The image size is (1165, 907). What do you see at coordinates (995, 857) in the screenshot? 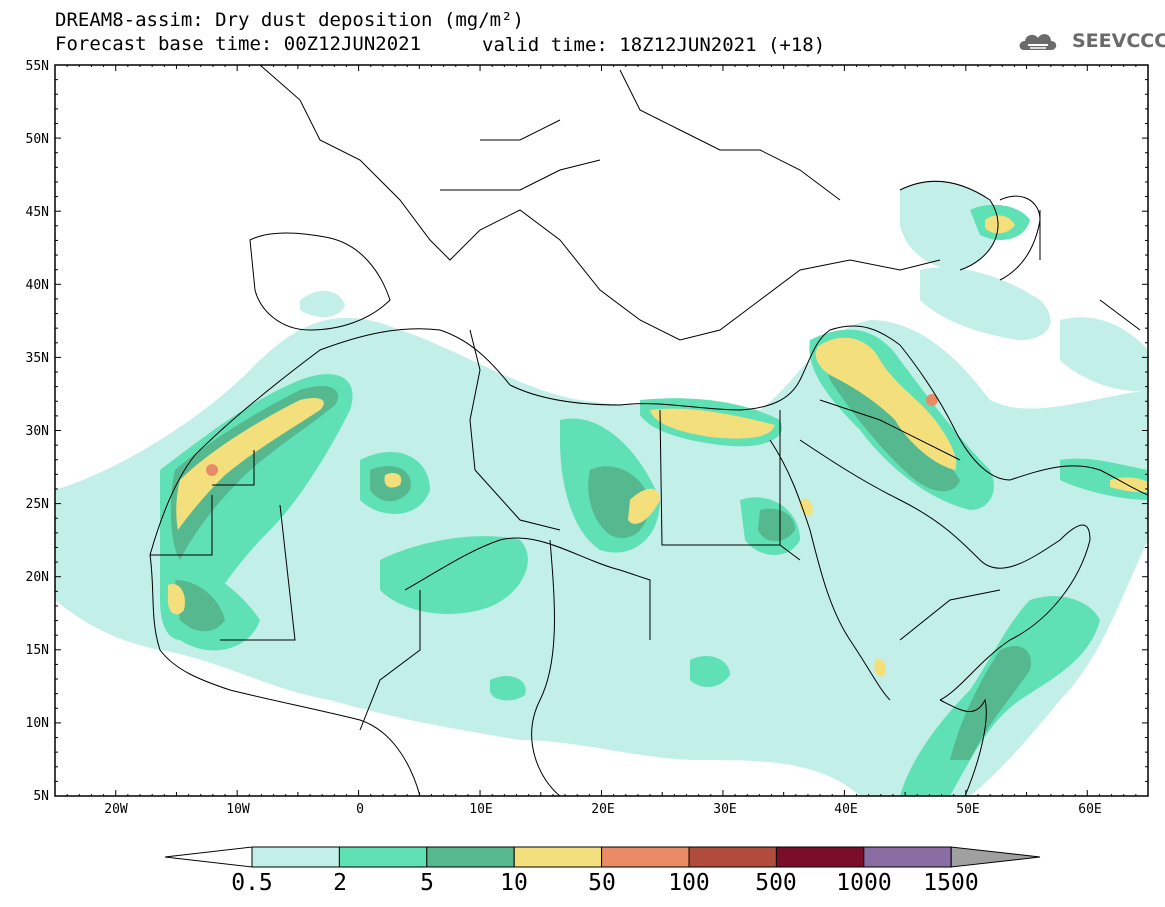
I see `colorbar-right-arrow` at bounding box center [995, 857].